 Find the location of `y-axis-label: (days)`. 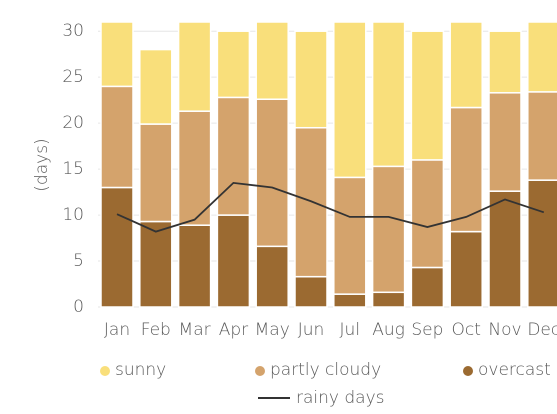

y-axis-label: (days) is located at coordinates (42, 164).